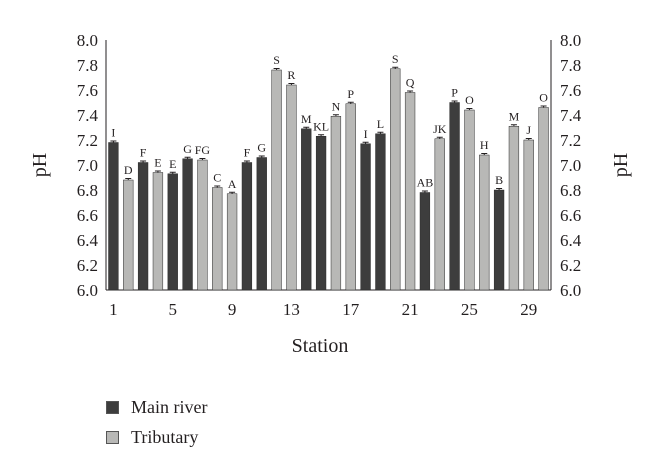  What do you see at coordinates (87, 140) in the screenshot?
I see `y-tick-left: 7.2` at bounding box center [87, 140].